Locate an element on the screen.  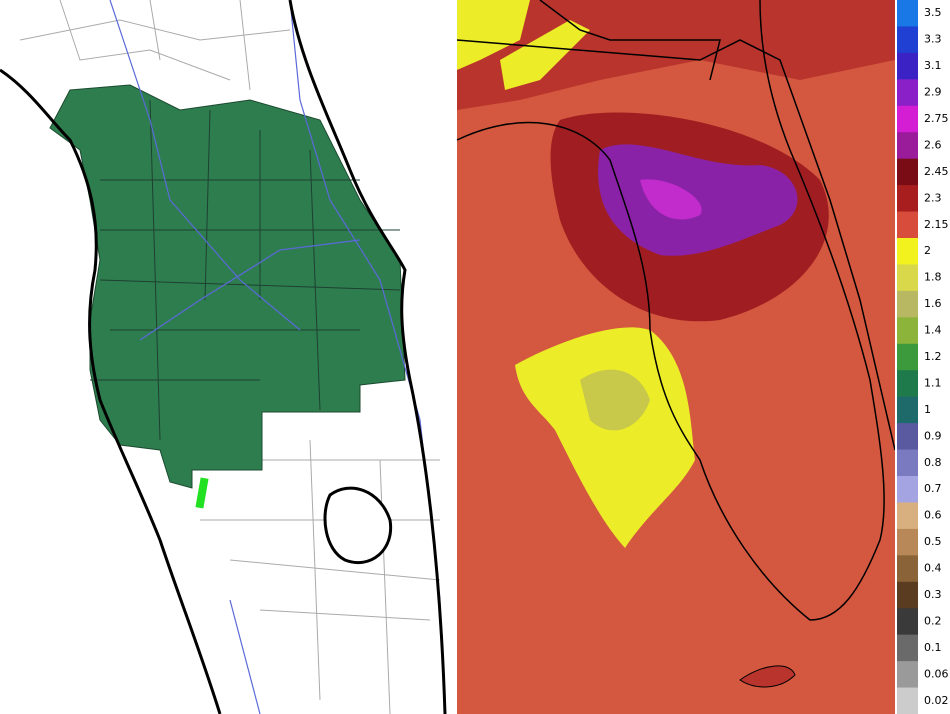
legend-label: 2.9 is located at coordinates (933, 92).